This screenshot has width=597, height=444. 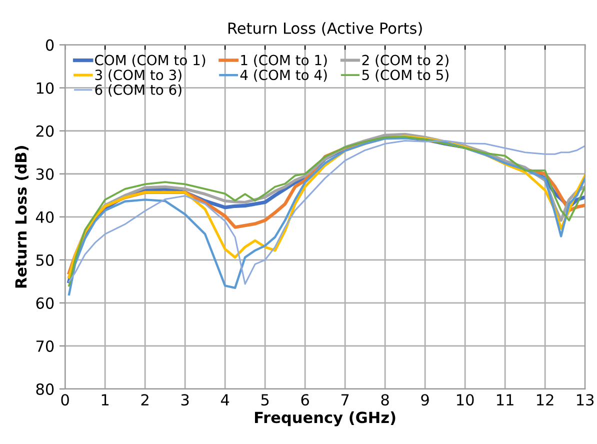 I want to click on y-tick-label: 30, so click(x=45, y=174).